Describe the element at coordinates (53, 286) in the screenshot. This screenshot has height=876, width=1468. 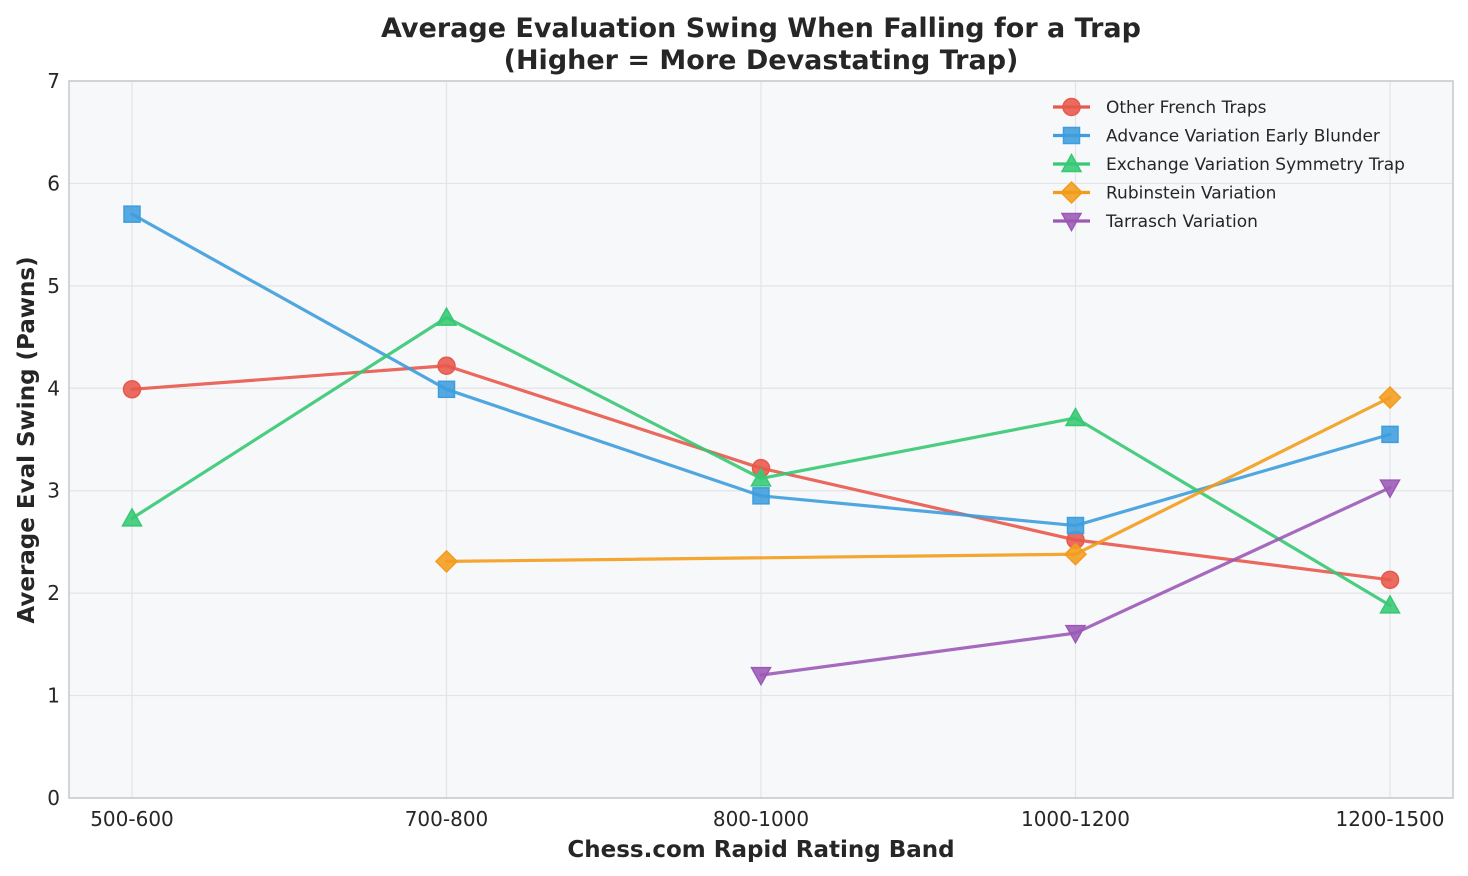
I see `y-tick-label: 5` at that location.